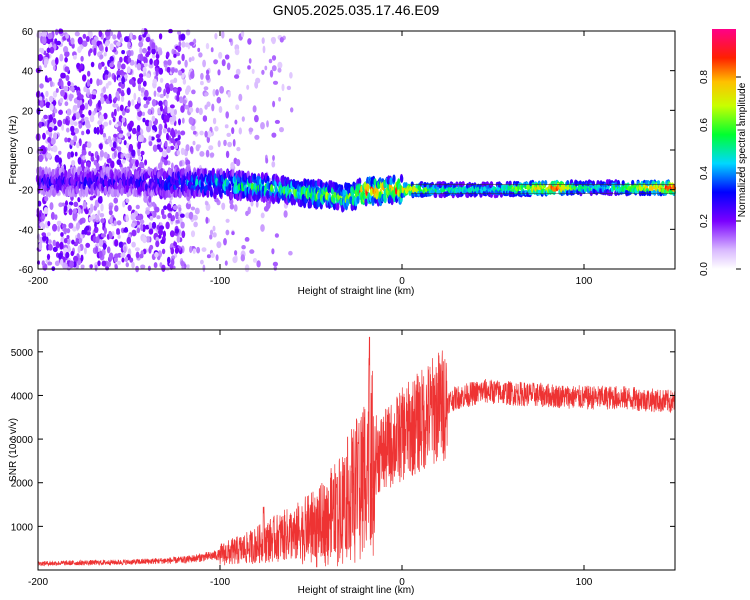 The height and width of the screenshot is (600, 750). I want to click on spectrogram-y-axis-label: Frequency (Hz), so click(13, 150).